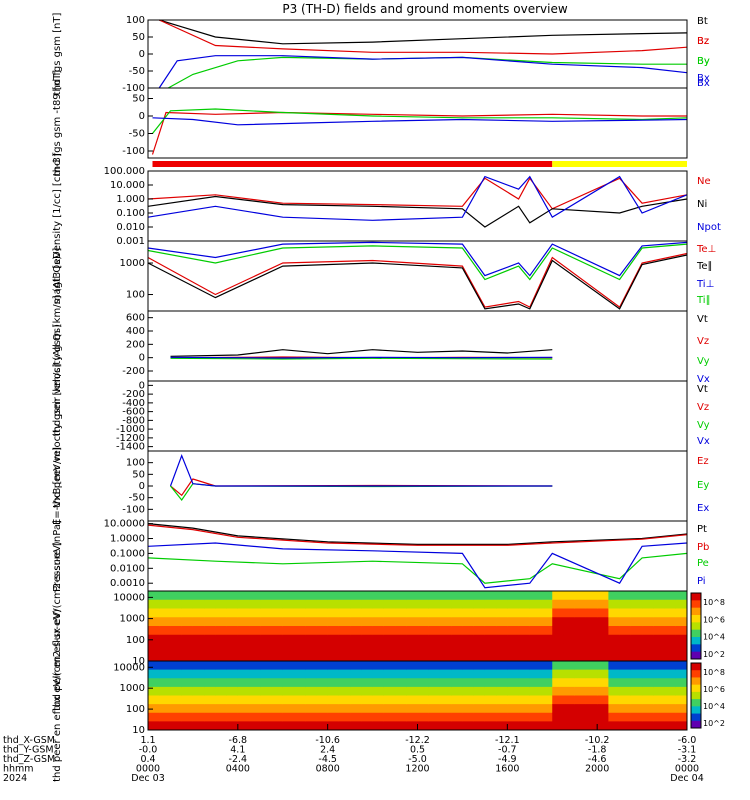 The image size is (750, 800). What do you see at coordinates (714, 706) in the screenshot?
I see `colorbar-tick-label: 10^4` at bounding box center [714, 706].